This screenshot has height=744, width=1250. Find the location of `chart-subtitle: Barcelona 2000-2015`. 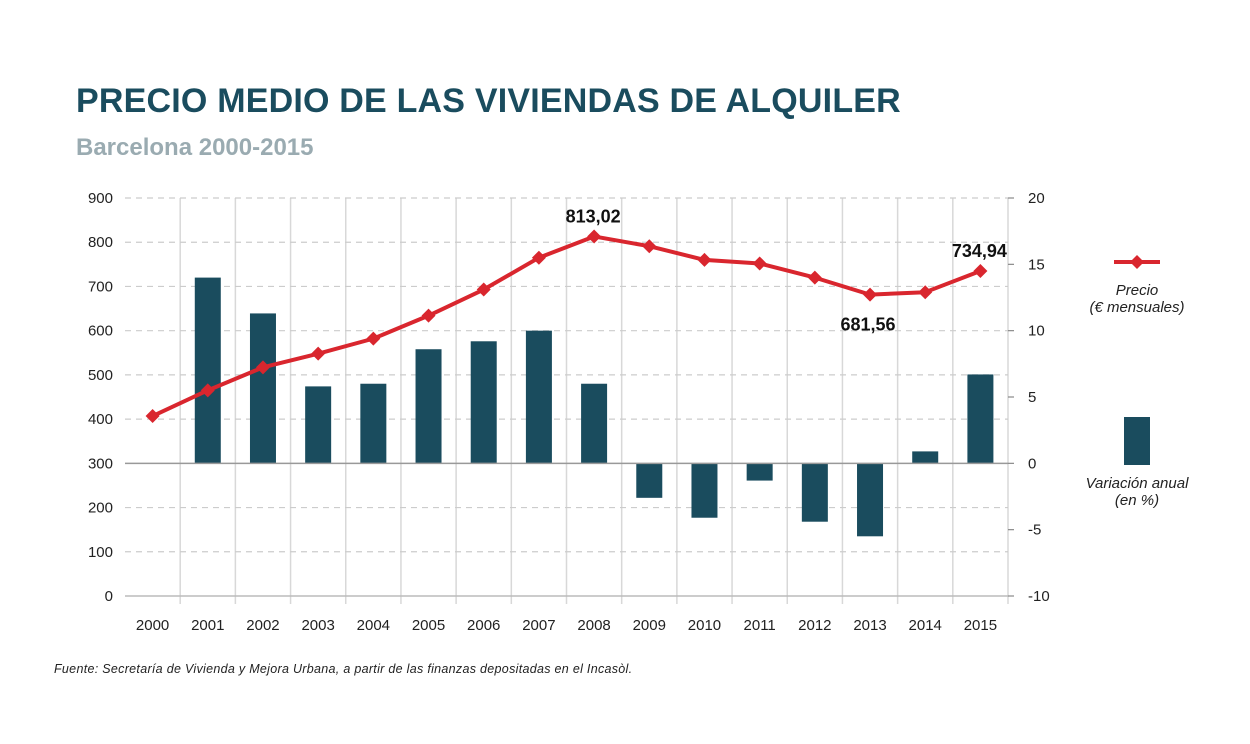

chart-subtitle: Barcelona 2000-2015 is located at coordinates (195, 147).